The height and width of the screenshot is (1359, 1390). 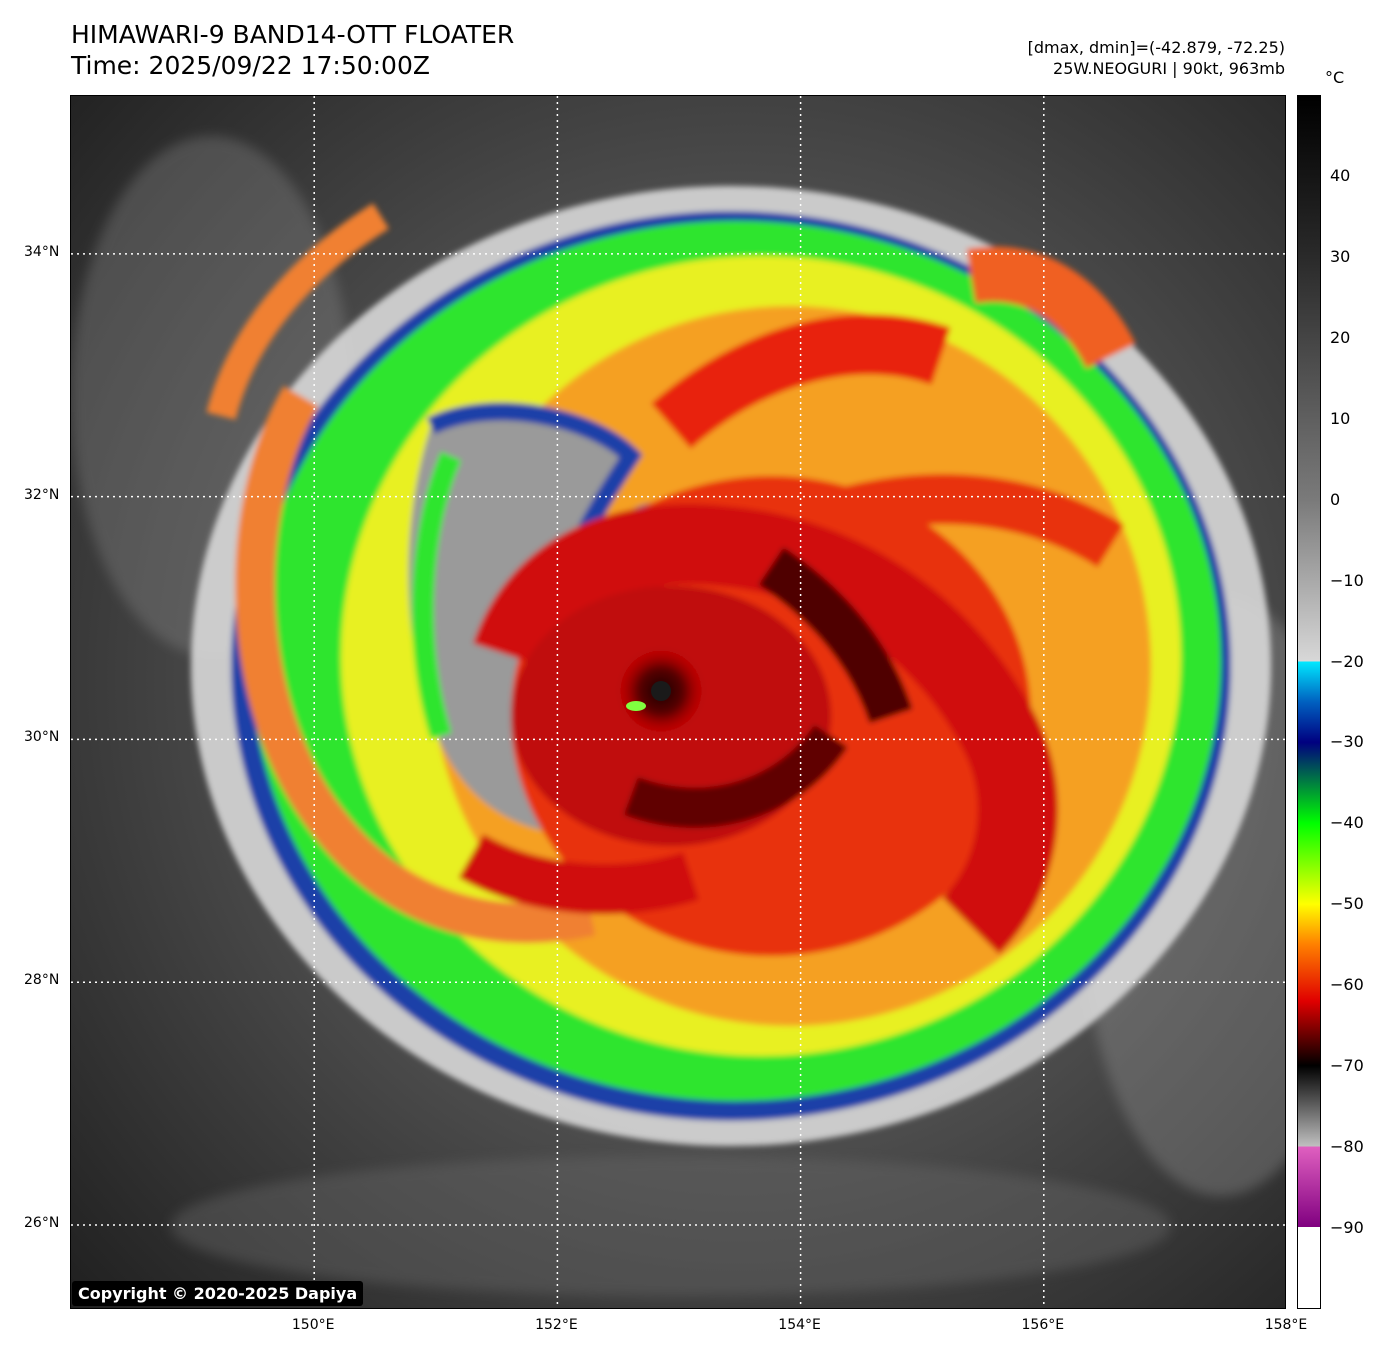 I want to click on longitude-label: 158°E, so click(x=1286, y=1325).